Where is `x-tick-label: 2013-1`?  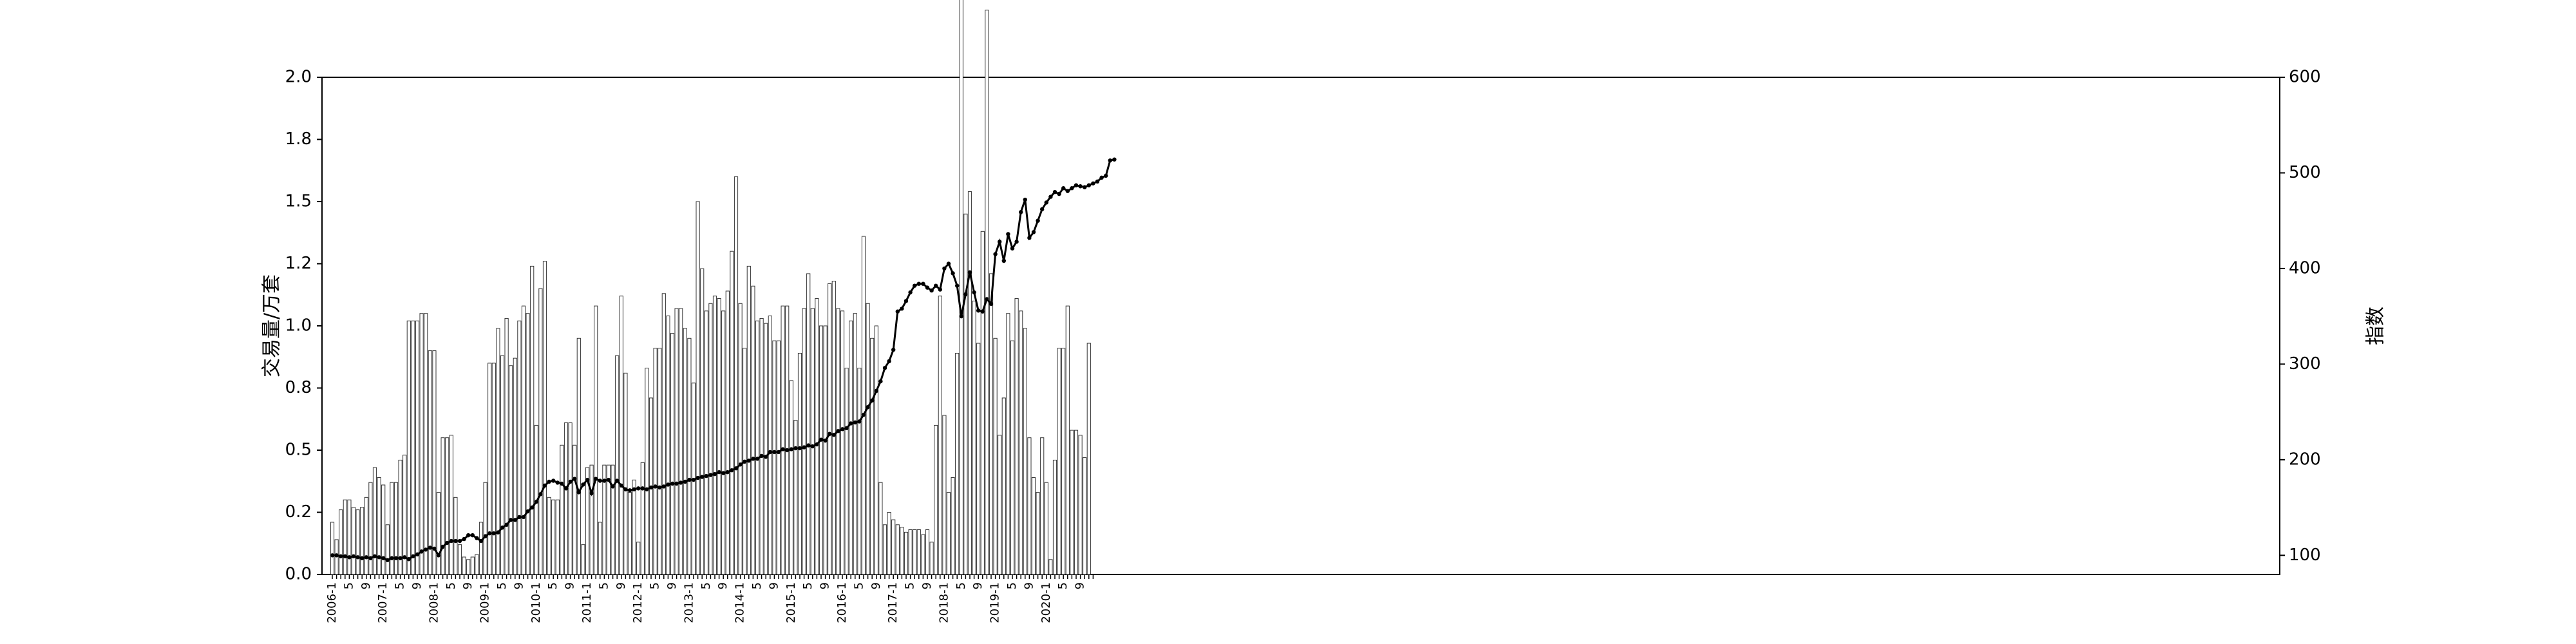 x-tick-label: 2013-1 is located at coordinates (689, 603).